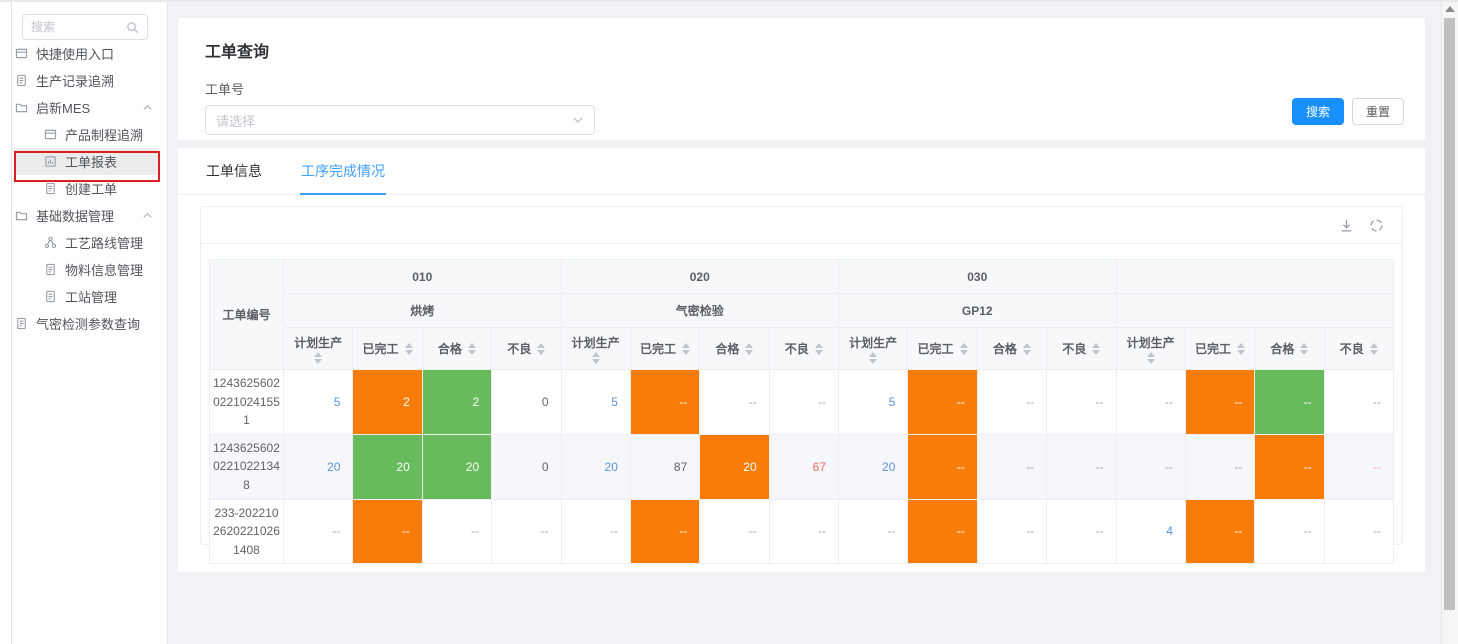 This screenshot has width=1458, height=644. I want to click on scrollbar-thumb, so click(1449, 314).